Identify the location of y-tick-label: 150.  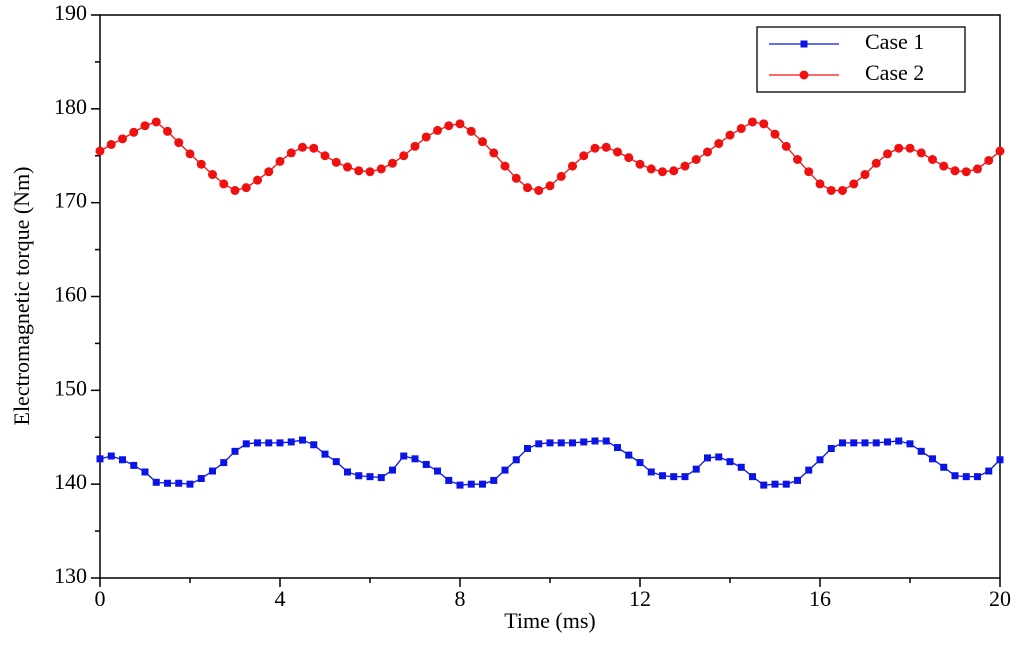
(70, 387).